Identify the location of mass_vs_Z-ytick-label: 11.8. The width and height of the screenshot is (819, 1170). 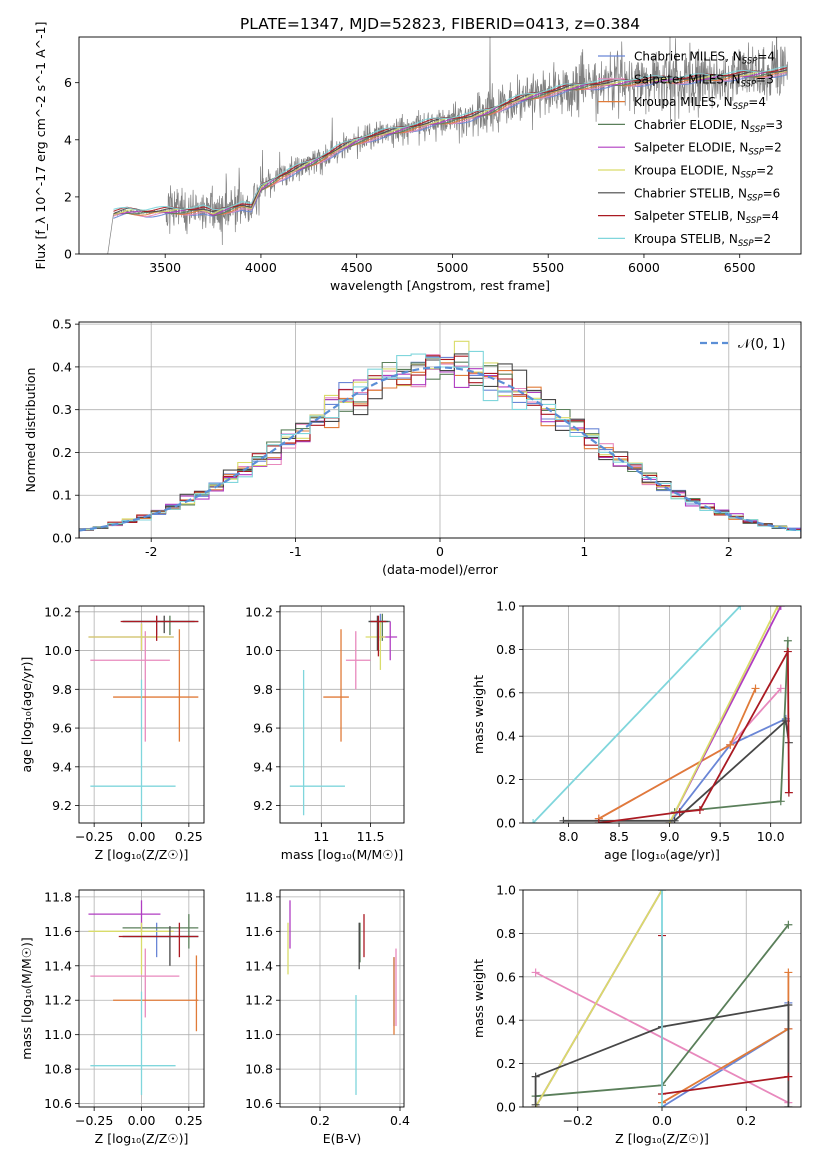
(58, 896).